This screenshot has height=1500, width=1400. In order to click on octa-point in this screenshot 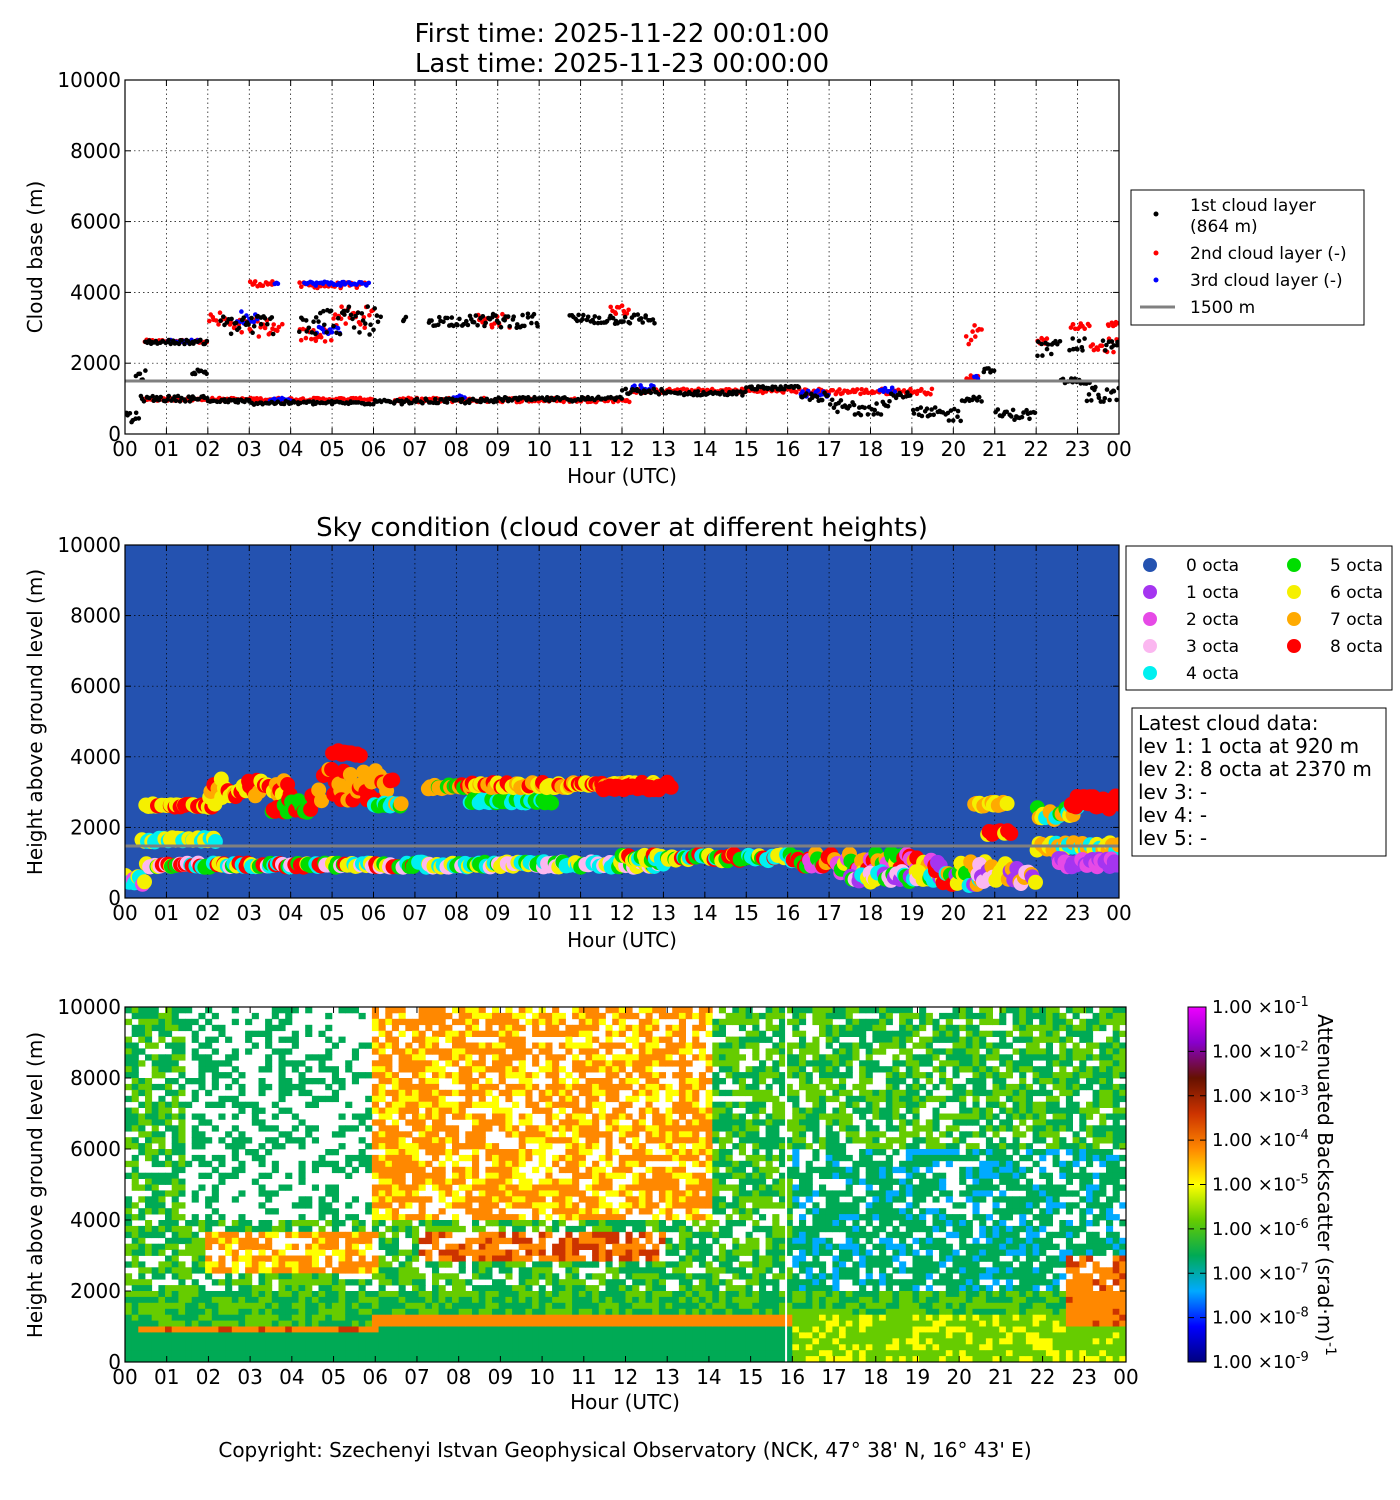, I will do `click(1035, 882)`.